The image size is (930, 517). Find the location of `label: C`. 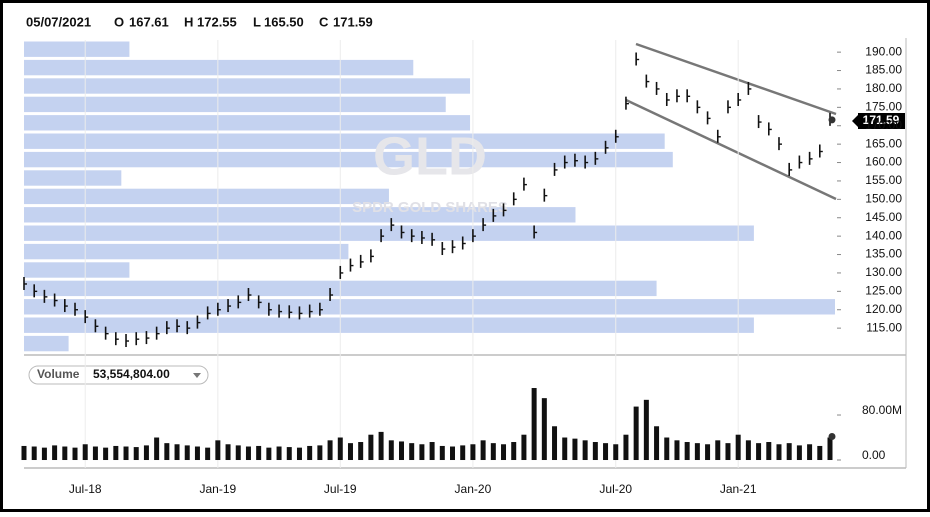

label: C is located at coordinates (324, 21).